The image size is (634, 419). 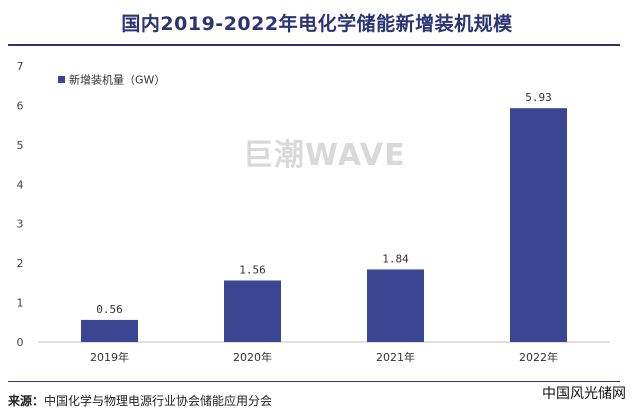 I want to click on data-label: 5.93, so click(x=538, y=97).